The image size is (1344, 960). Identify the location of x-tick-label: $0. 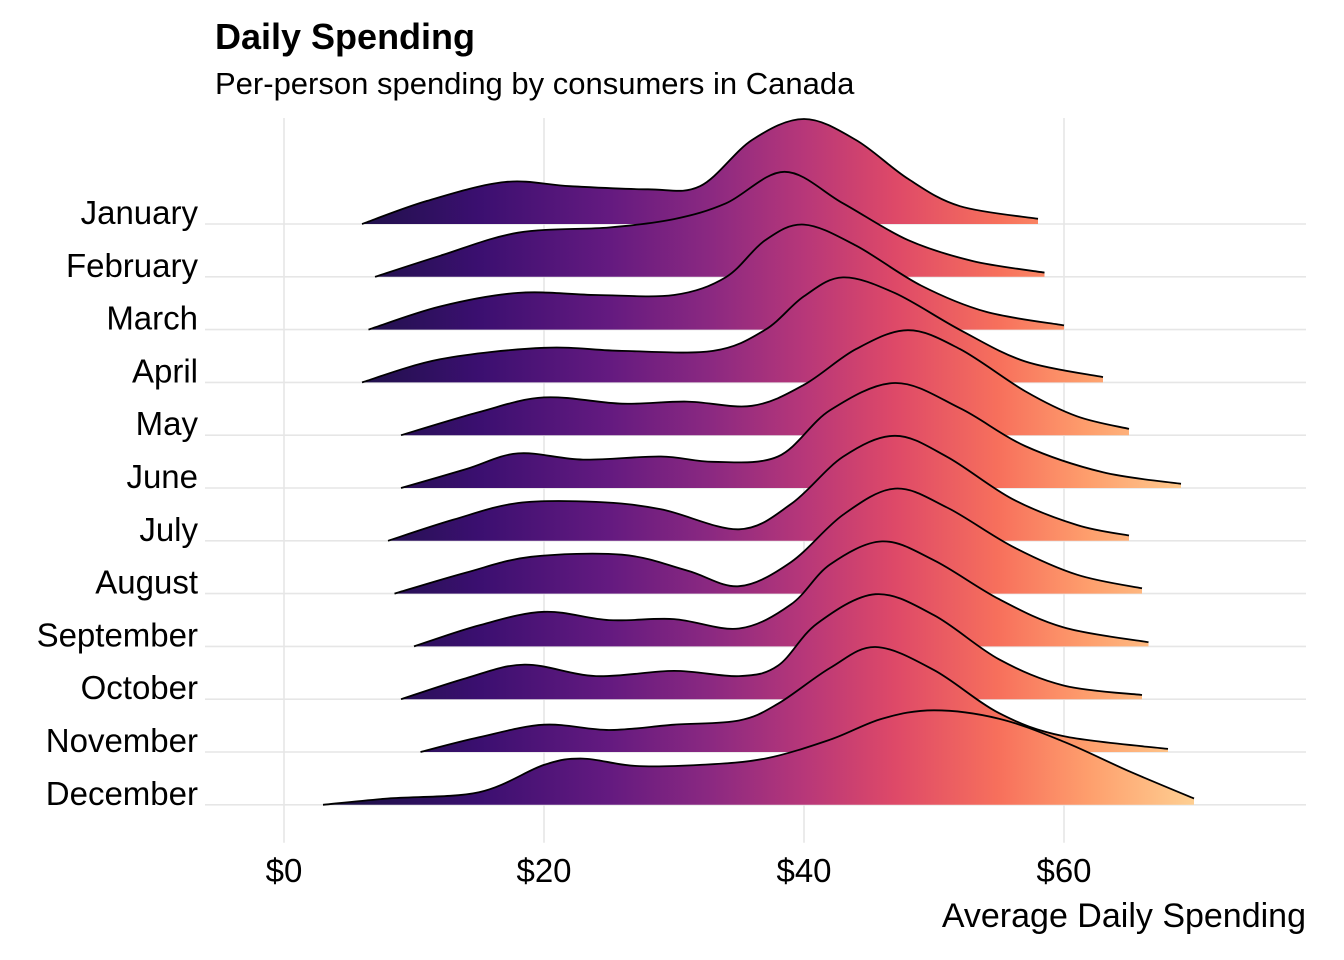
(284, 870).